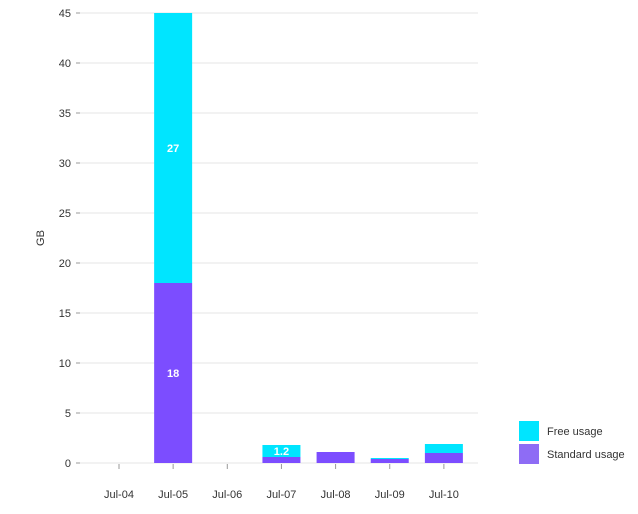 Image resolution: width=638 pixels, height=514 pixels. I want to click on x-tick-label: Jul-08, so click(336, 495).